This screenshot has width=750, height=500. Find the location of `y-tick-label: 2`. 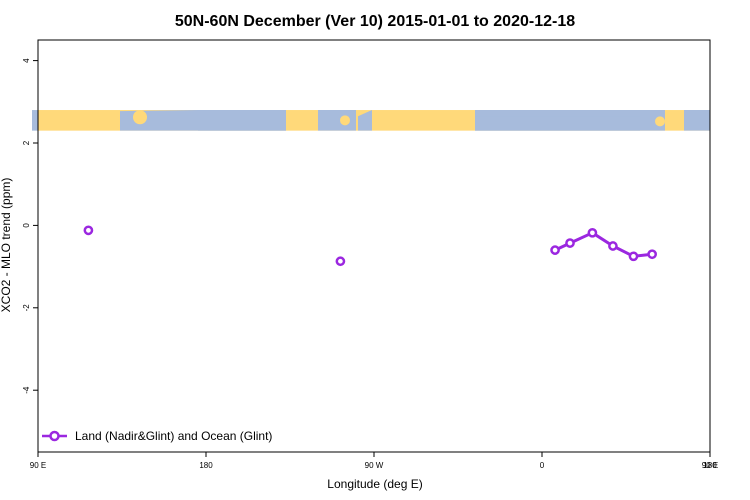

y-tick-label: 2 is located at coordinates (26, 142).